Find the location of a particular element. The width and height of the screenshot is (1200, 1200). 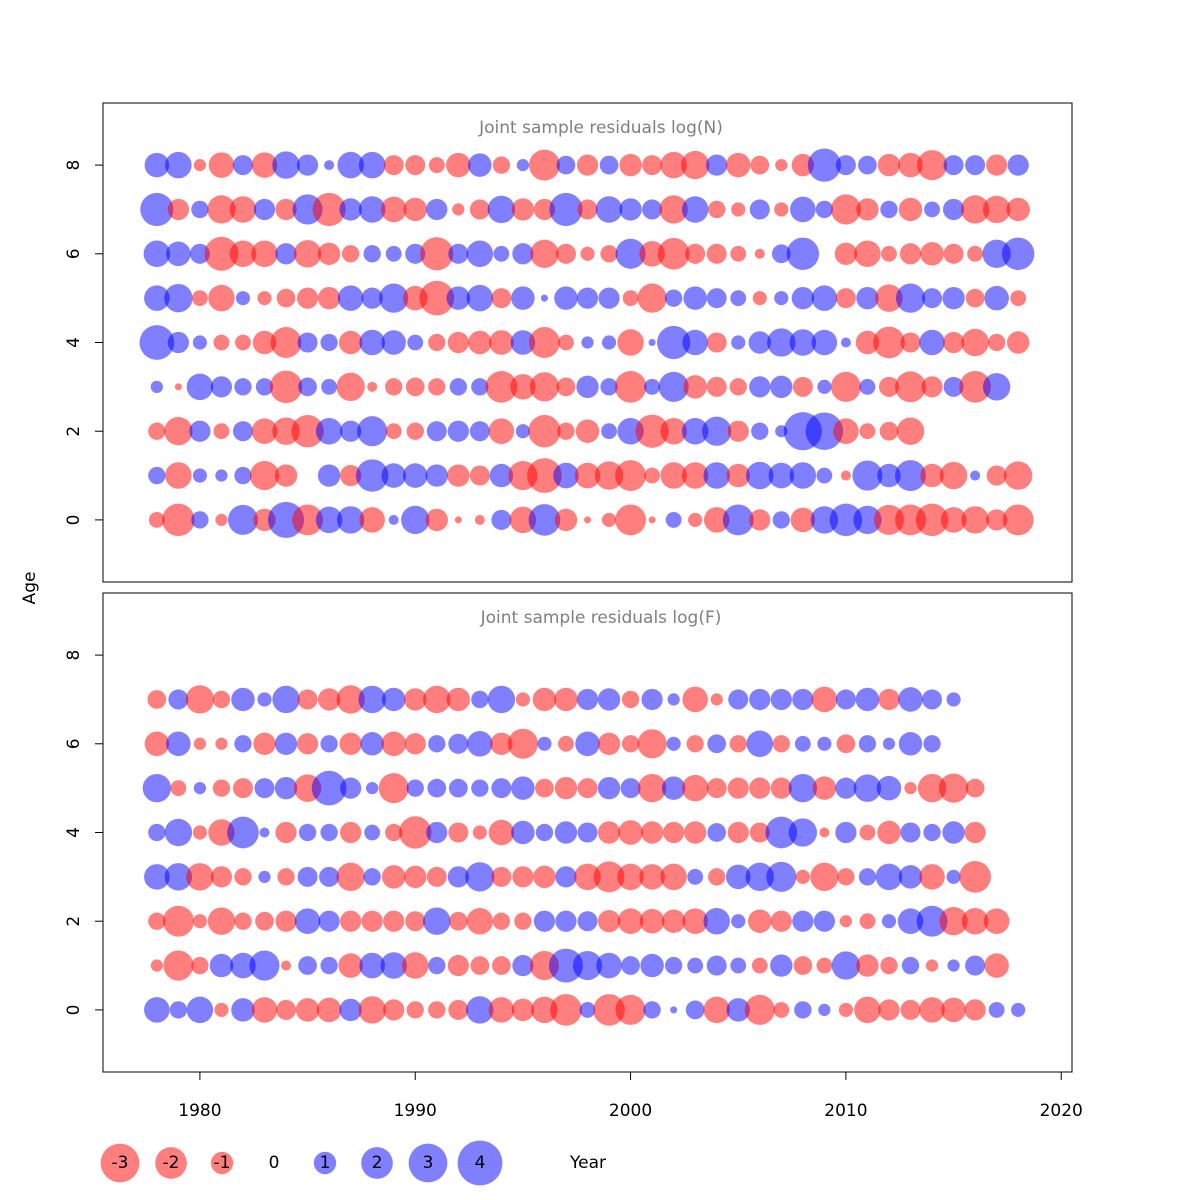

y-axis-log-n: 0 2 4 6 8 is located at coordinates (84, 342).